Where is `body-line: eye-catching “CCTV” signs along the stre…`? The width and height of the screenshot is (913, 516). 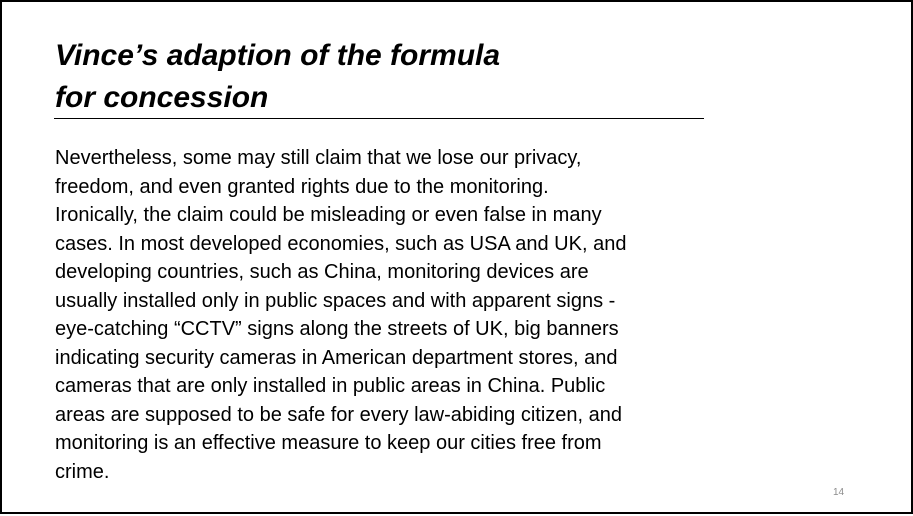 body-line: eye-catching “CCTV” signs along the stre… is located at coordinates (337, 329).